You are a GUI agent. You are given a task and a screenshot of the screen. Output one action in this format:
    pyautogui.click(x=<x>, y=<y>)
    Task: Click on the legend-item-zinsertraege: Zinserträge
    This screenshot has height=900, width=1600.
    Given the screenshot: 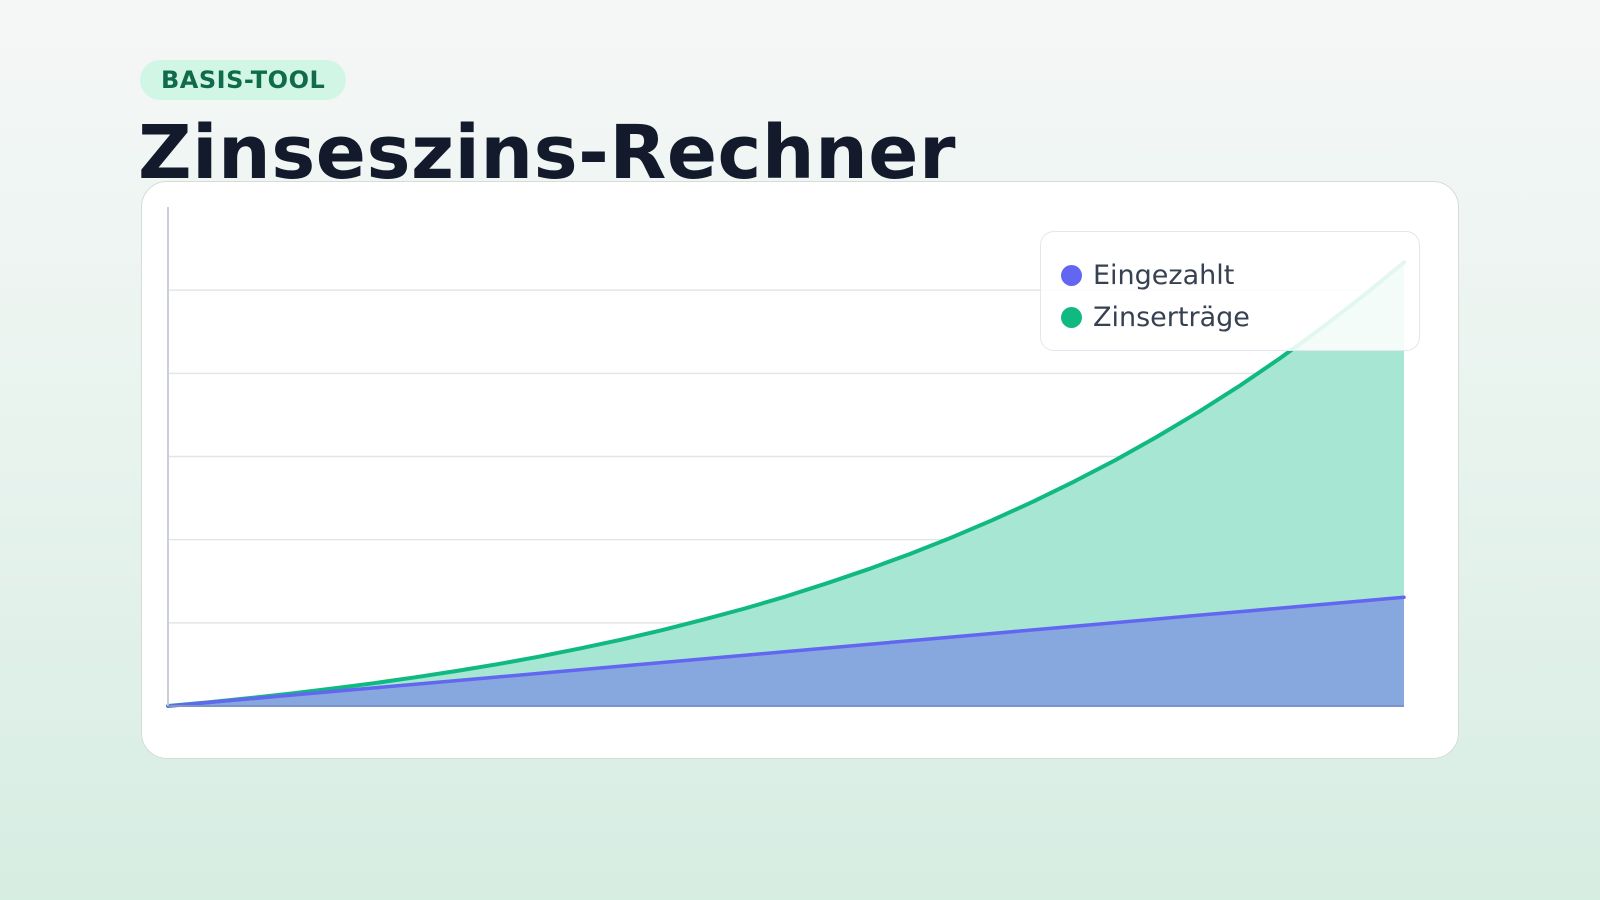 What is the action you would take?
    pyautogui.click(x=1240, y=317)
    